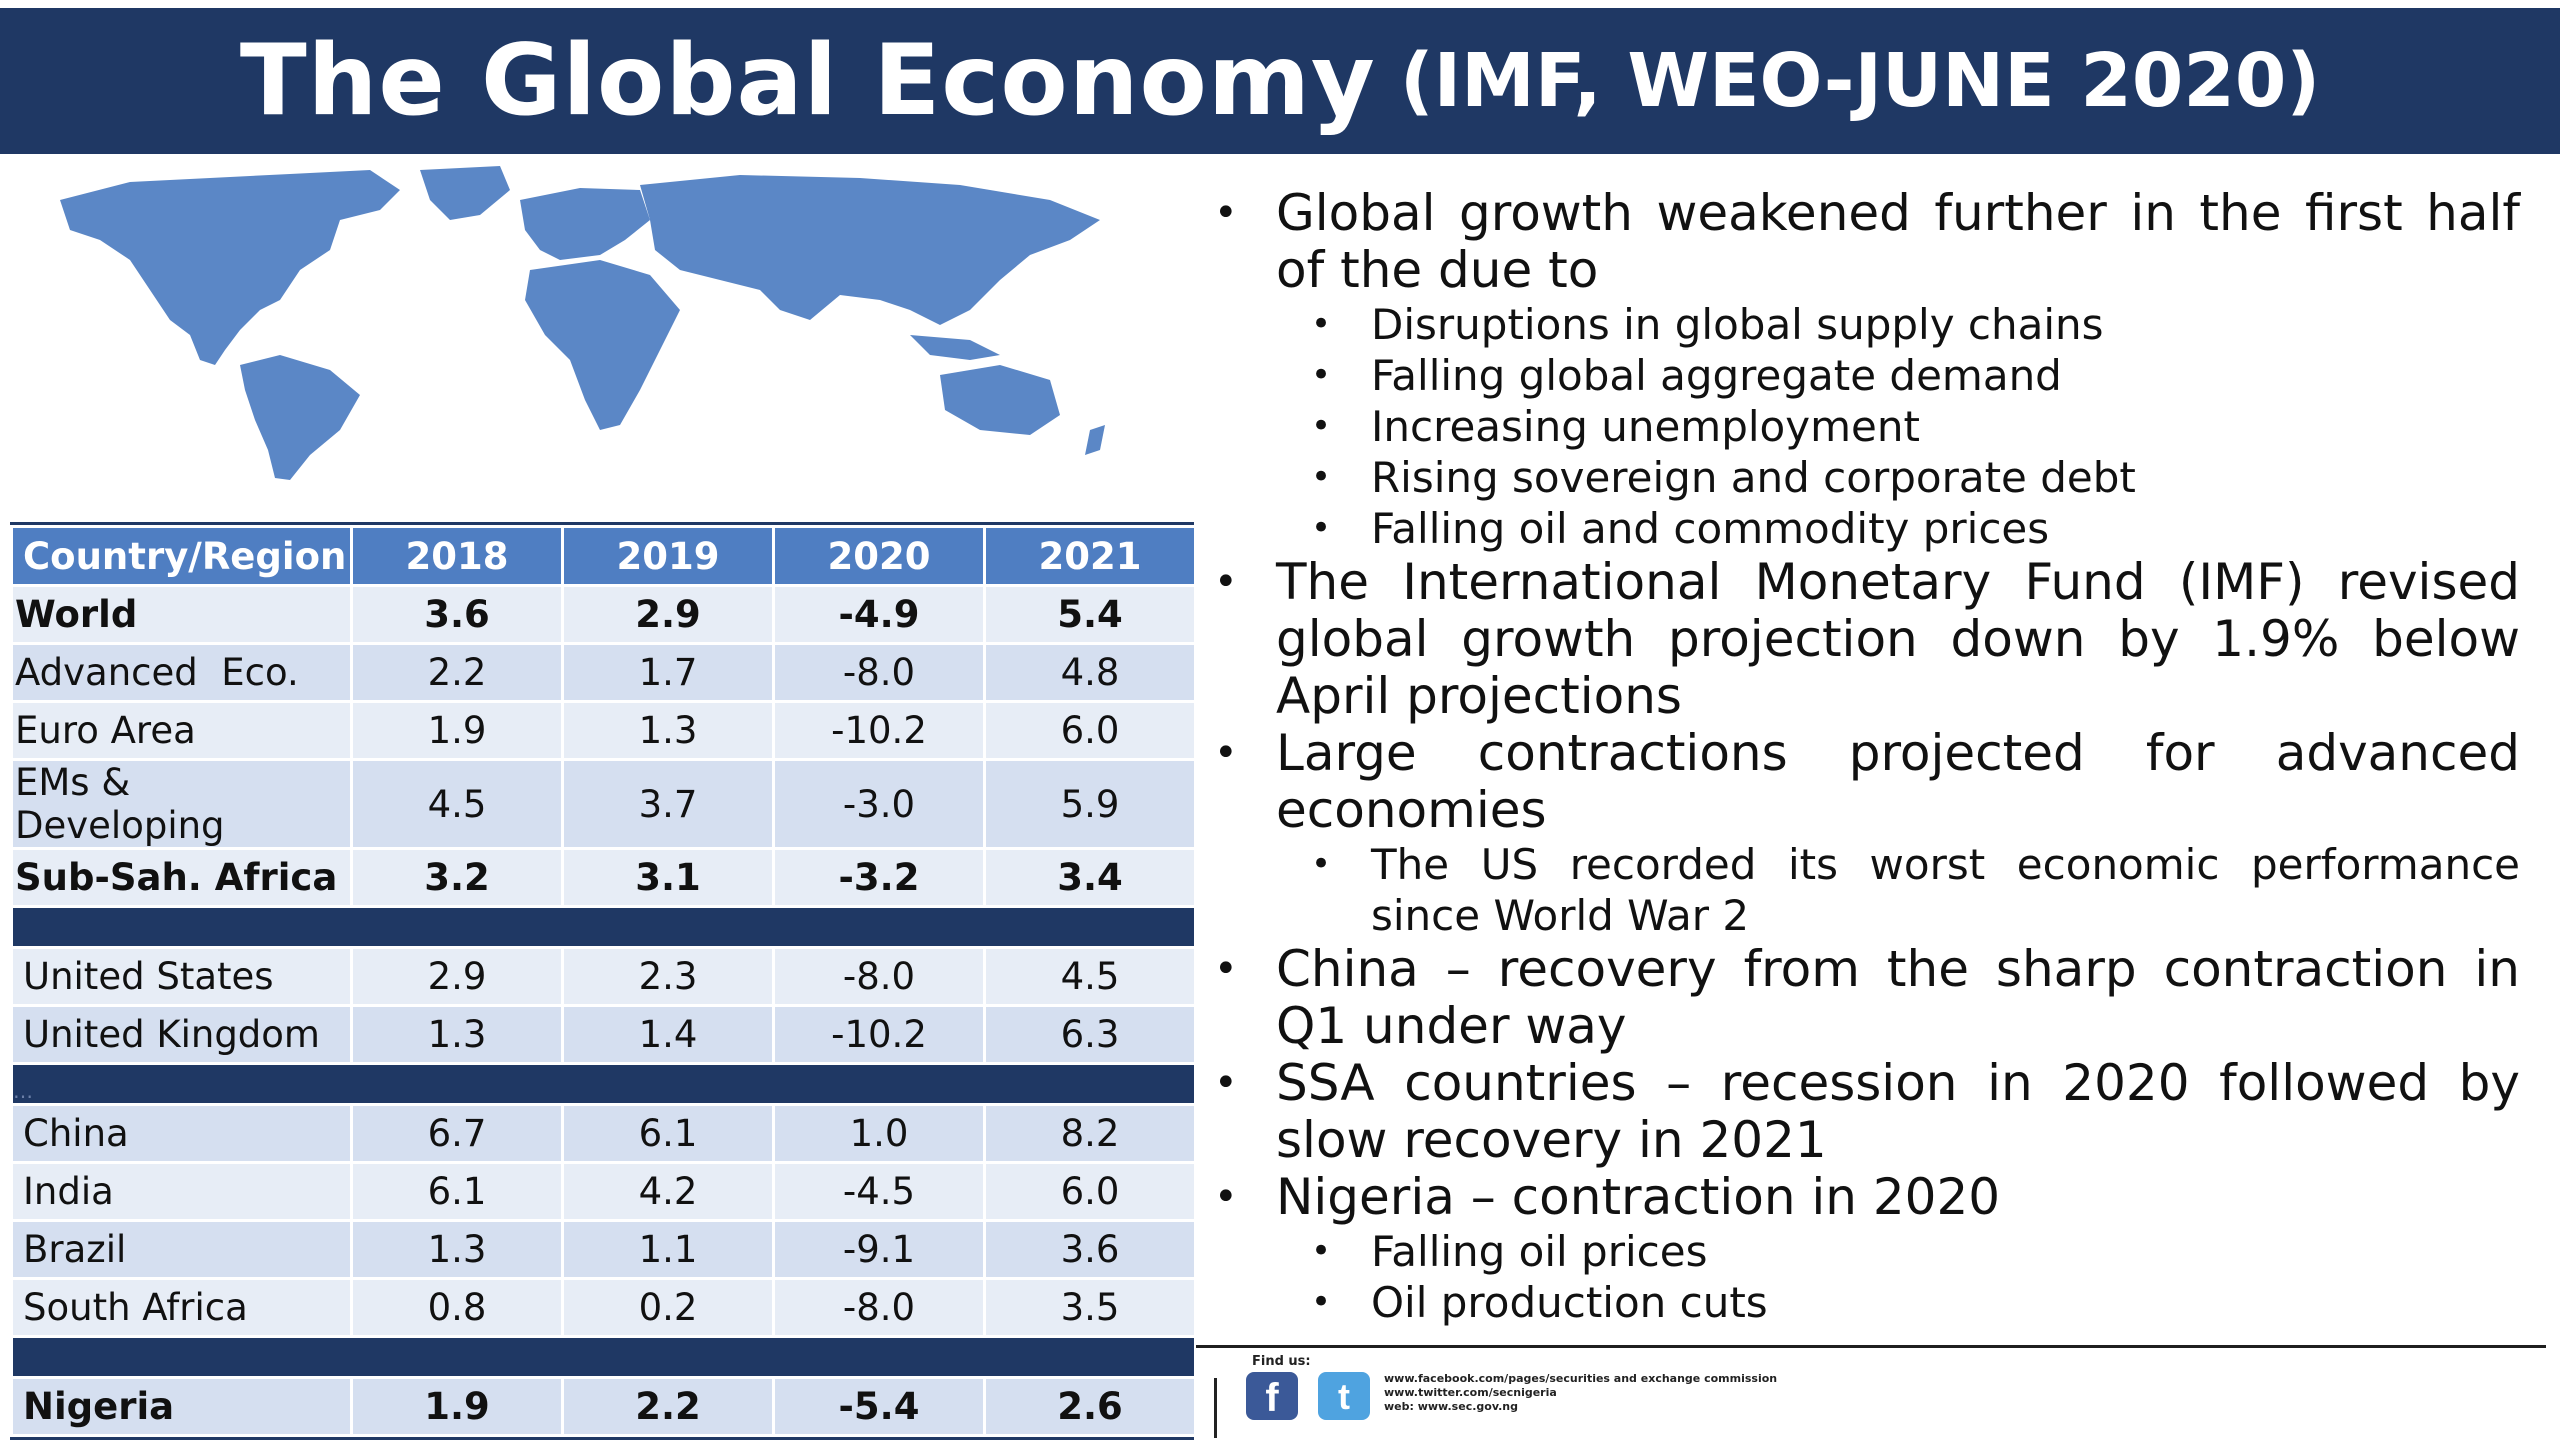 The image size is (2560, 1440). I want to click on twitter-link: www.twitter.com/secnigeria, so click(1470, 1392).